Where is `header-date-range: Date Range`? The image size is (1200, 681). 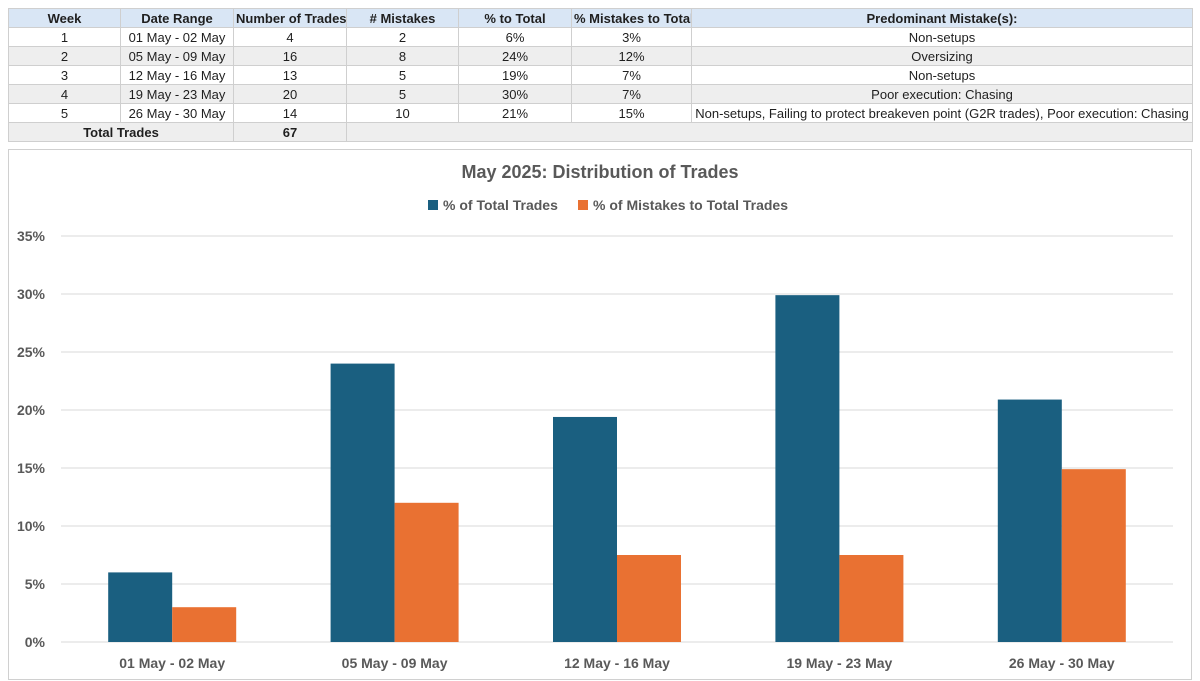
header-date-range: Date Range is located at coordinates (177, 18).